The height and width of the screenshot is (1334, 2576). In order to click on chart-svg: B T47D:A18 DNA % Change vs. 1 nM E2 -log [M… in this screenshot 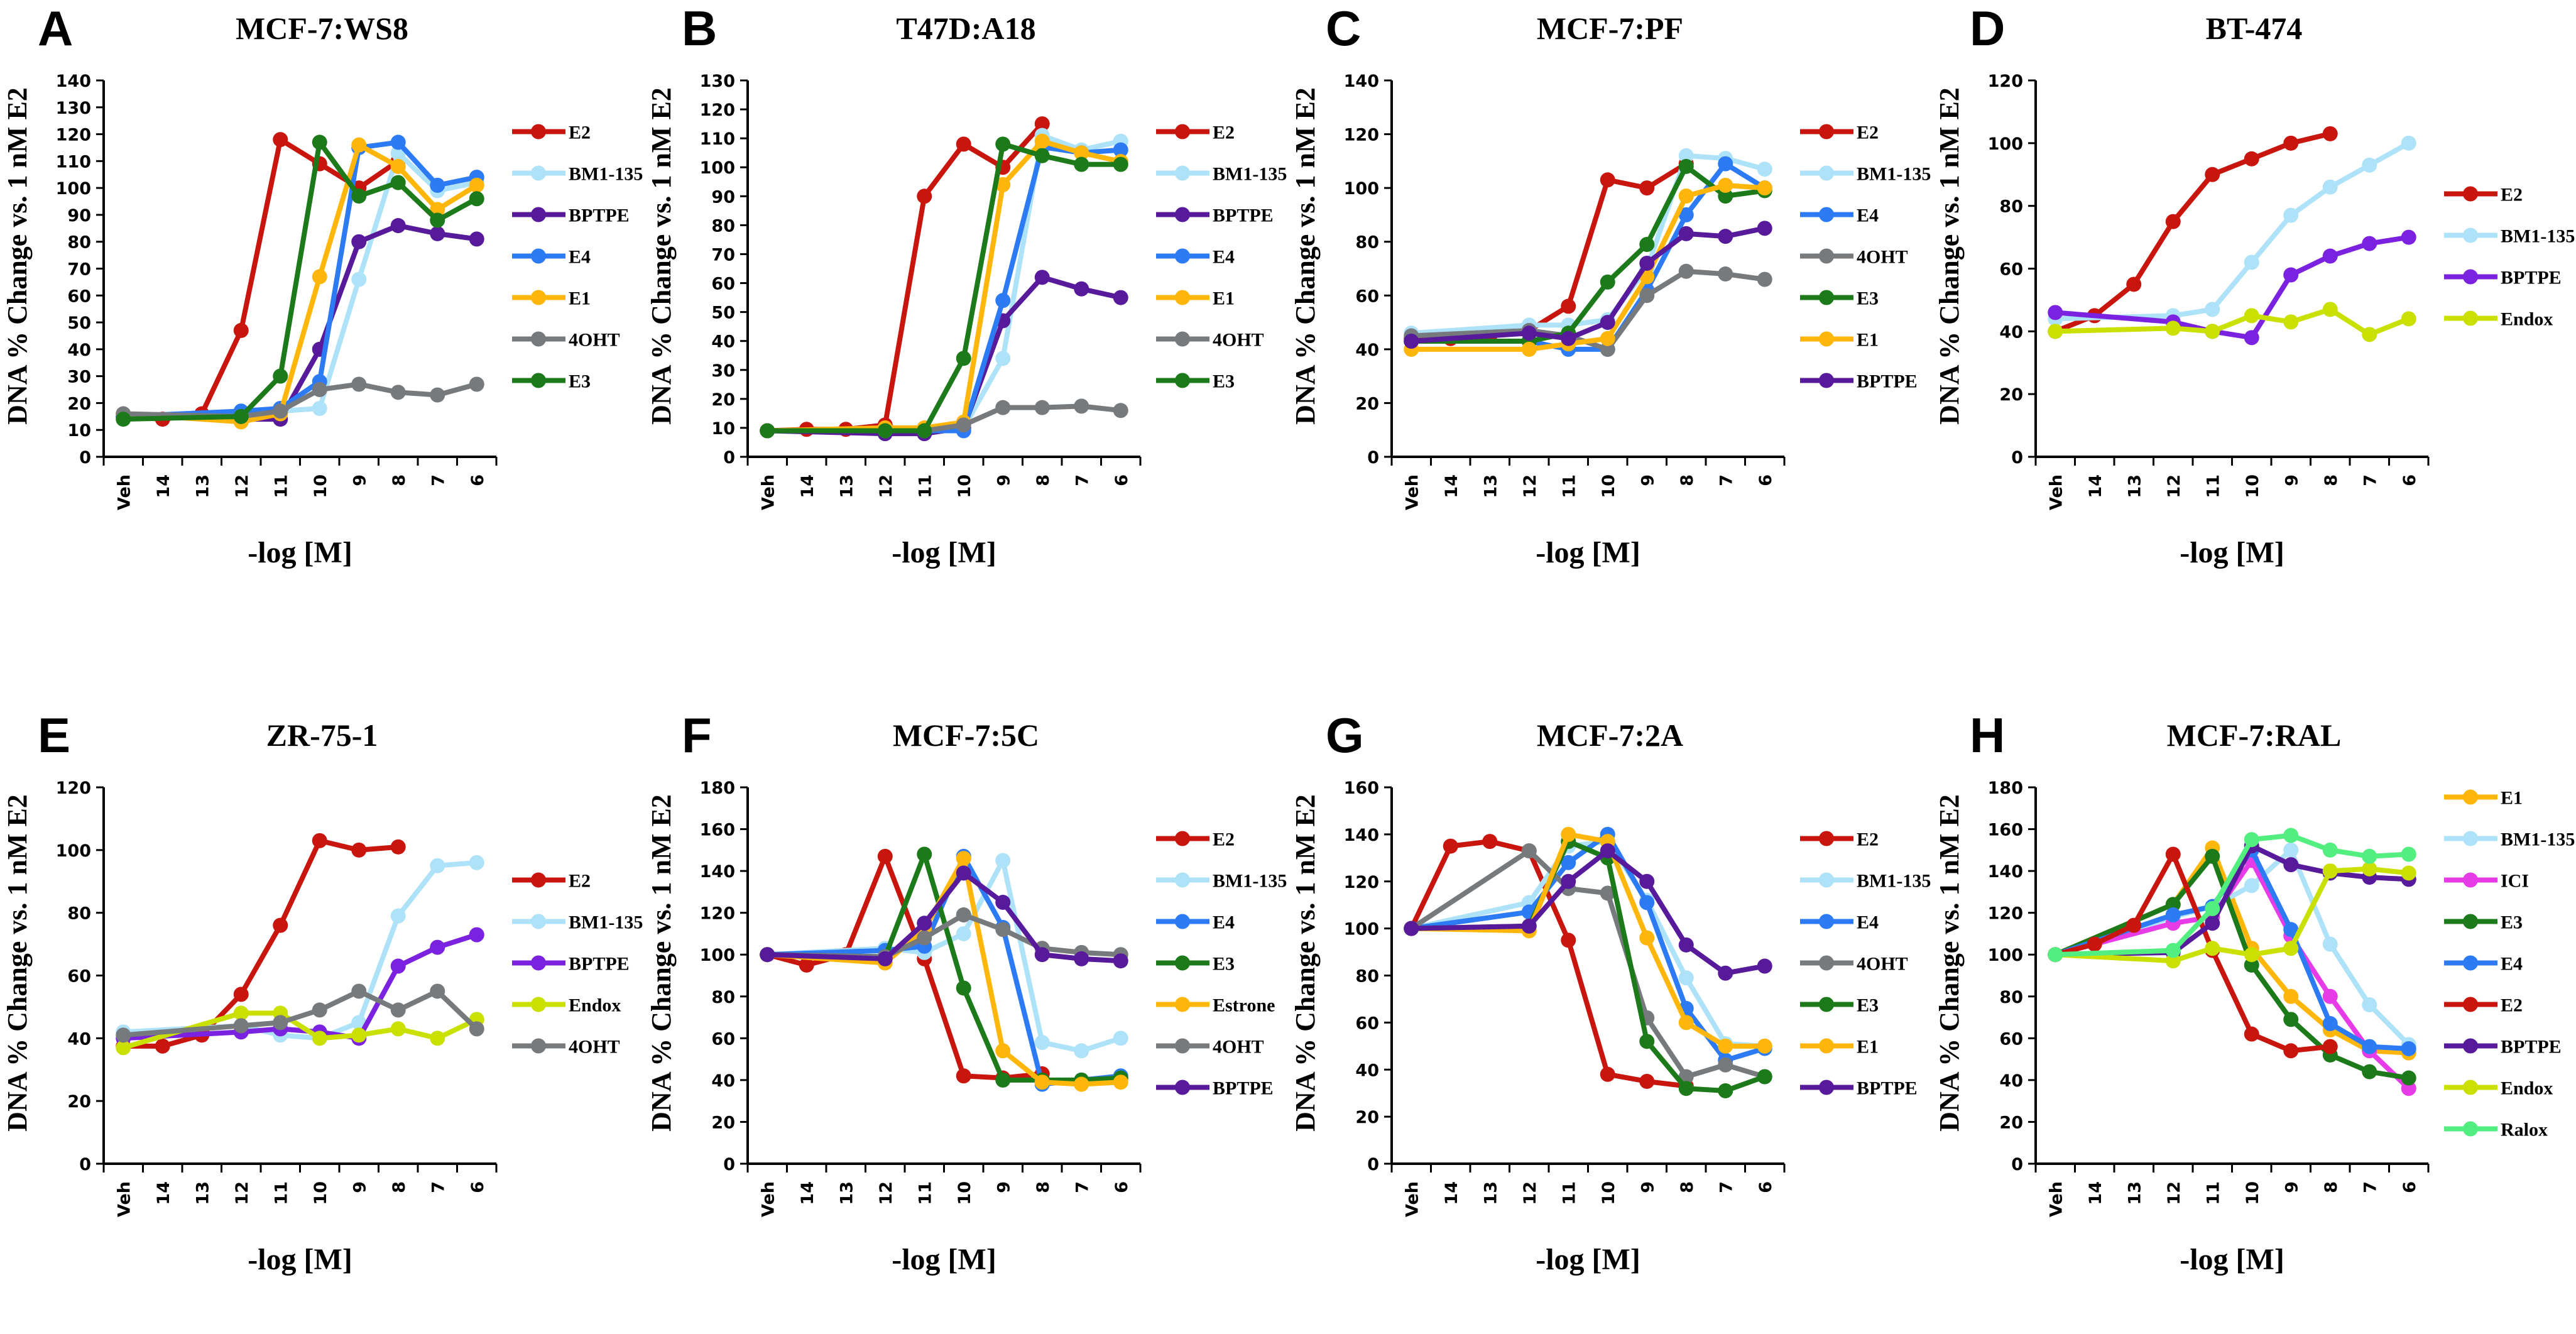, I will do `click(967, 285)`.